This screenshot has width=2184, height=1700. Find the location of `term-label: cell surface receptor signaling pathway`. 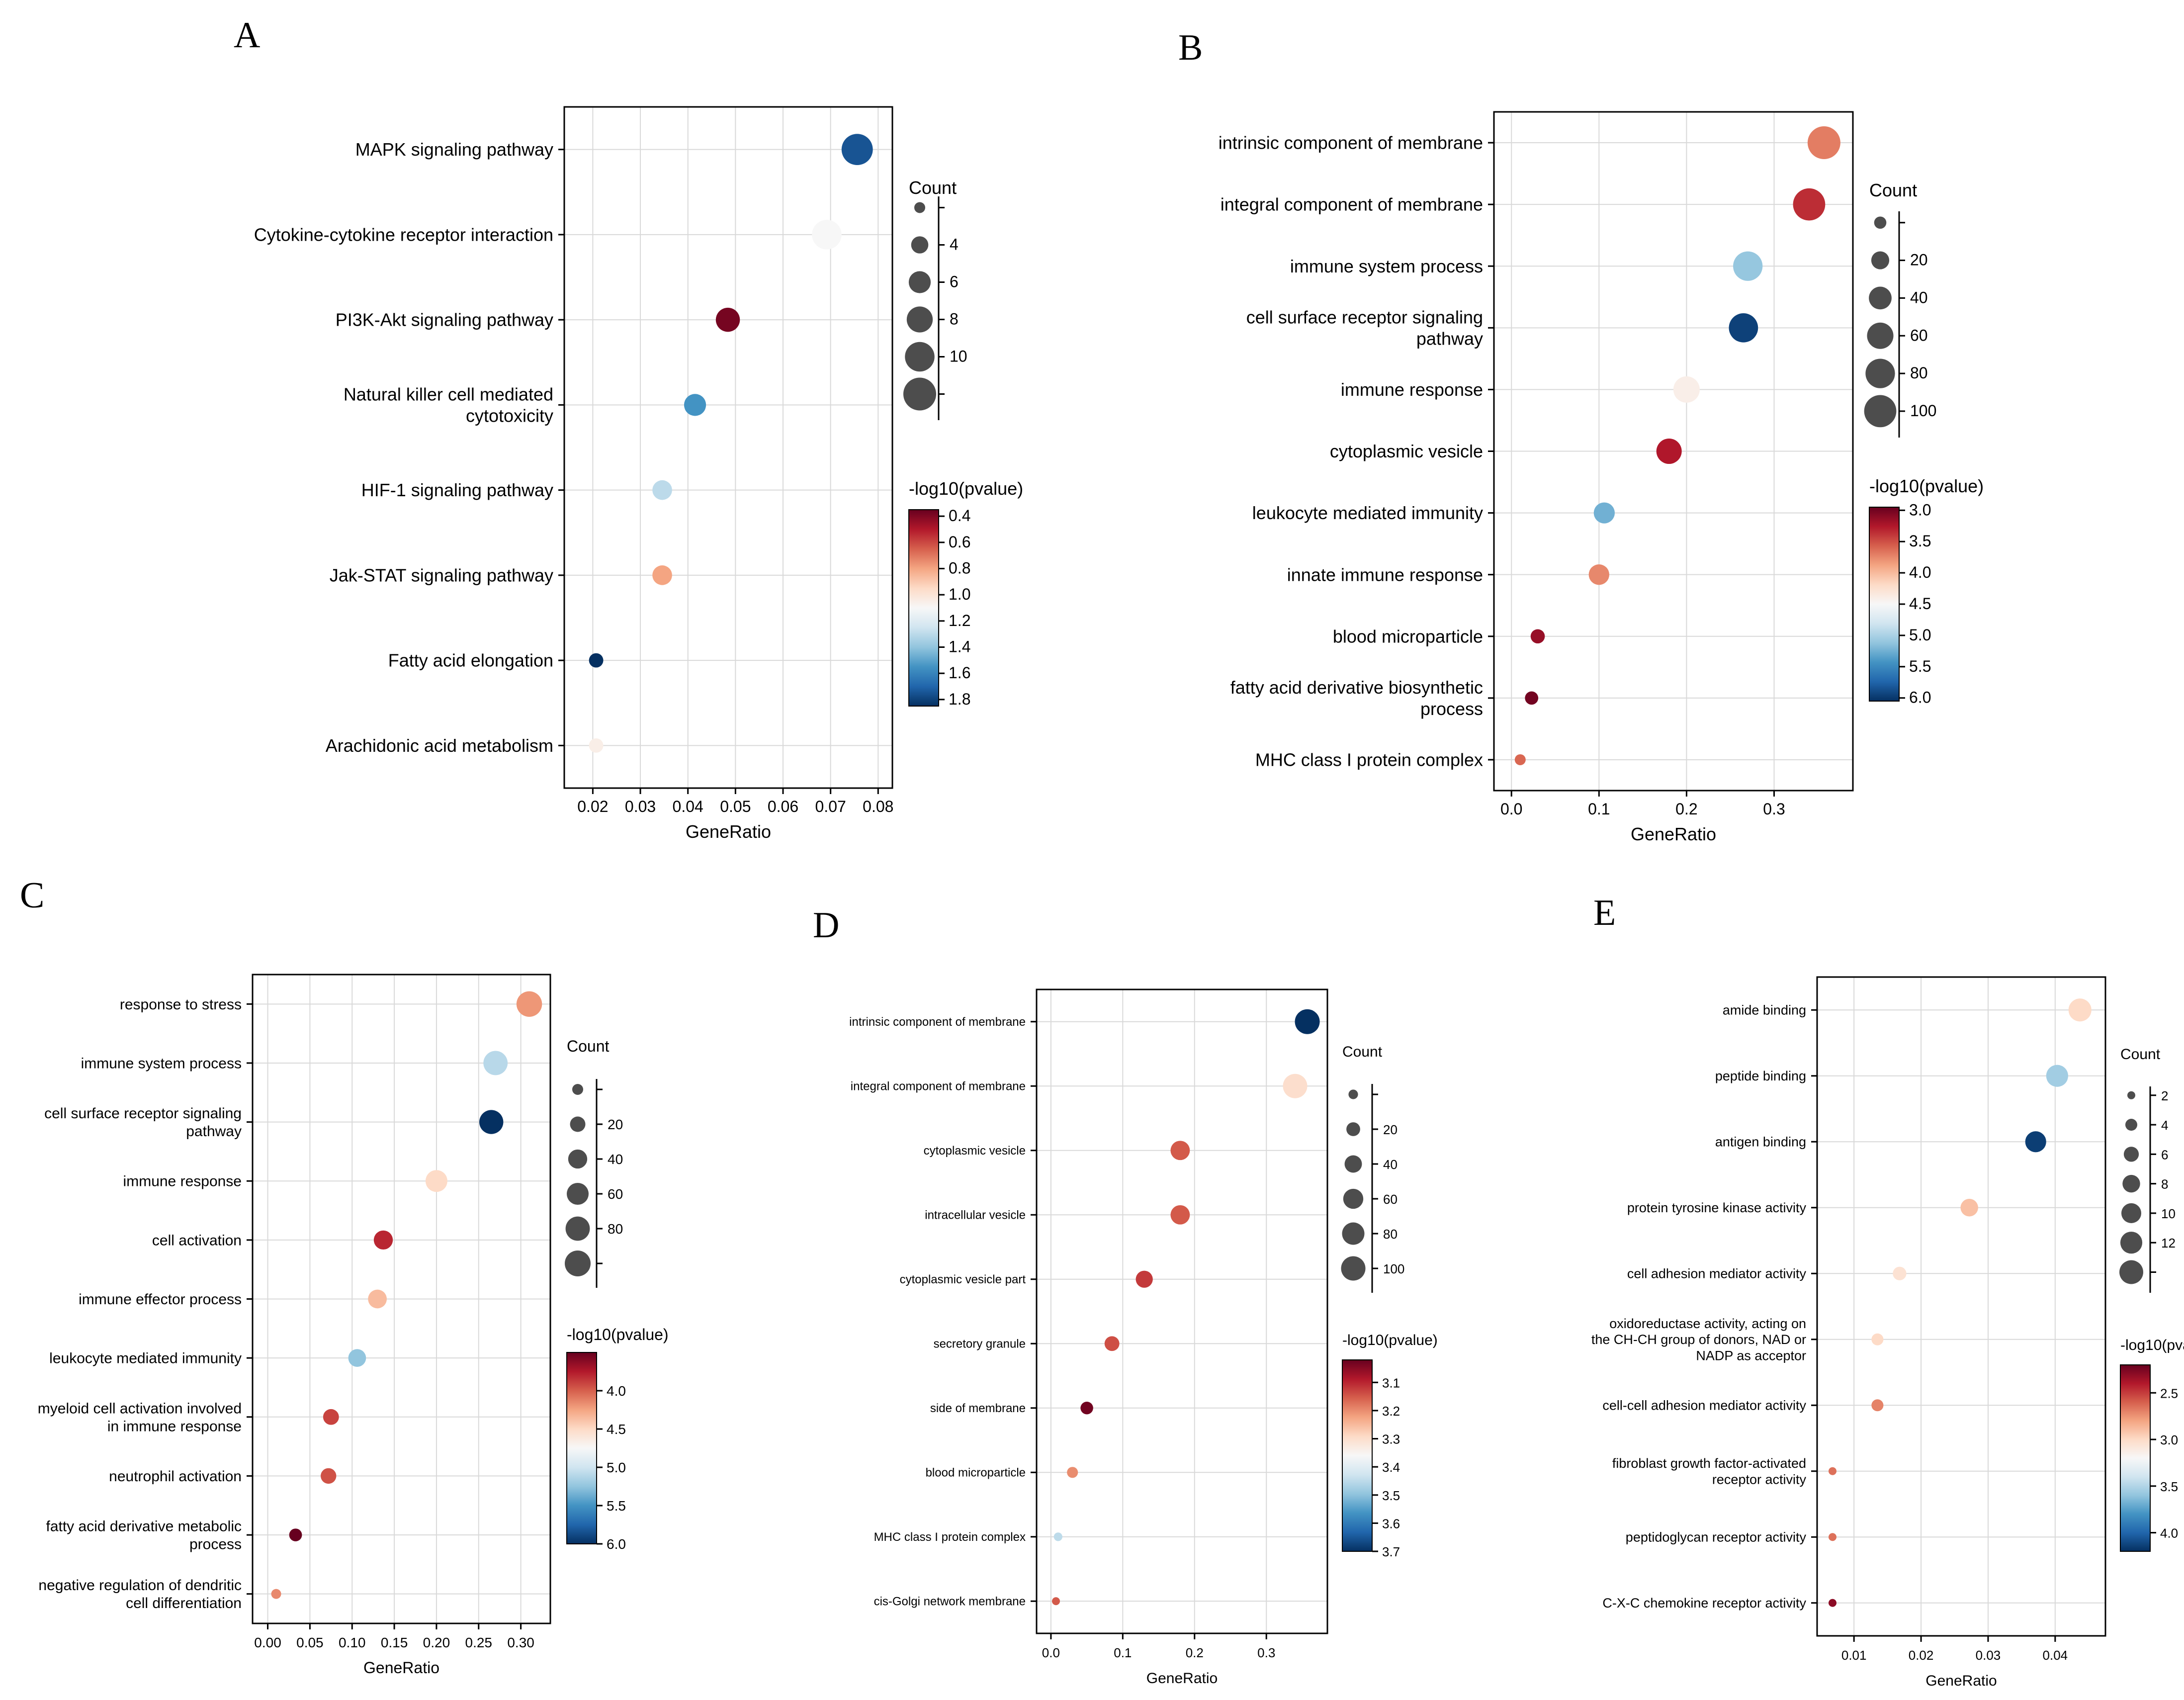

term-label: cell surface receptor signaling pathway is located at coordinates (143, 1122).